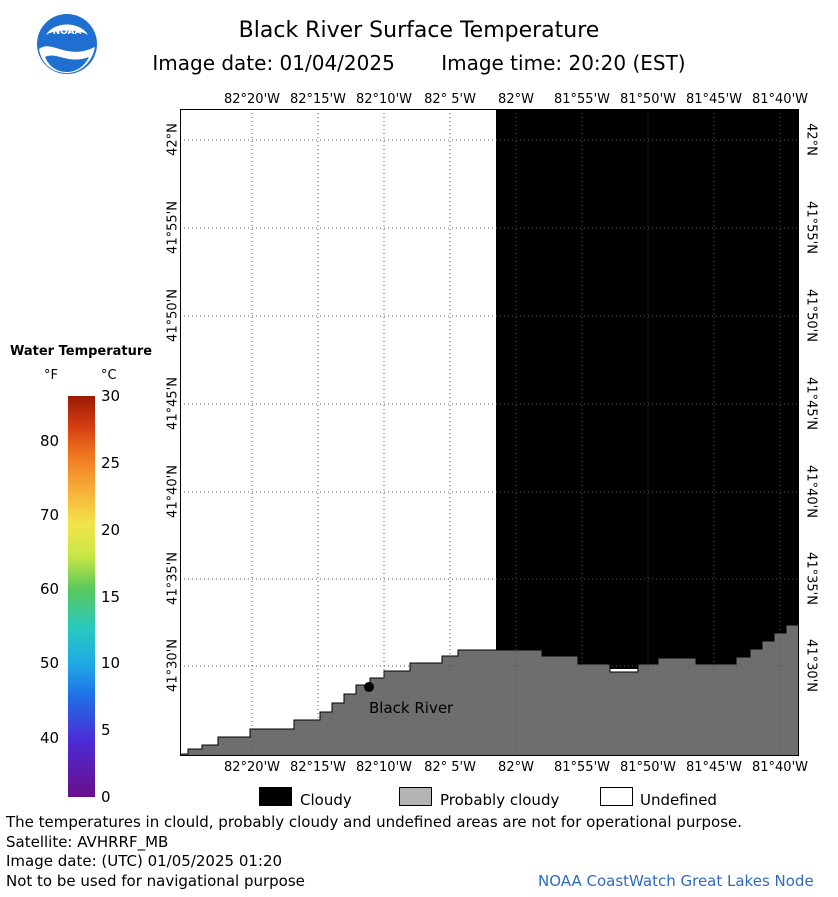  Describe the element at coordinates (173, 578) in the screenshot. I see `lat-label-left: 41°35'N` at that location.